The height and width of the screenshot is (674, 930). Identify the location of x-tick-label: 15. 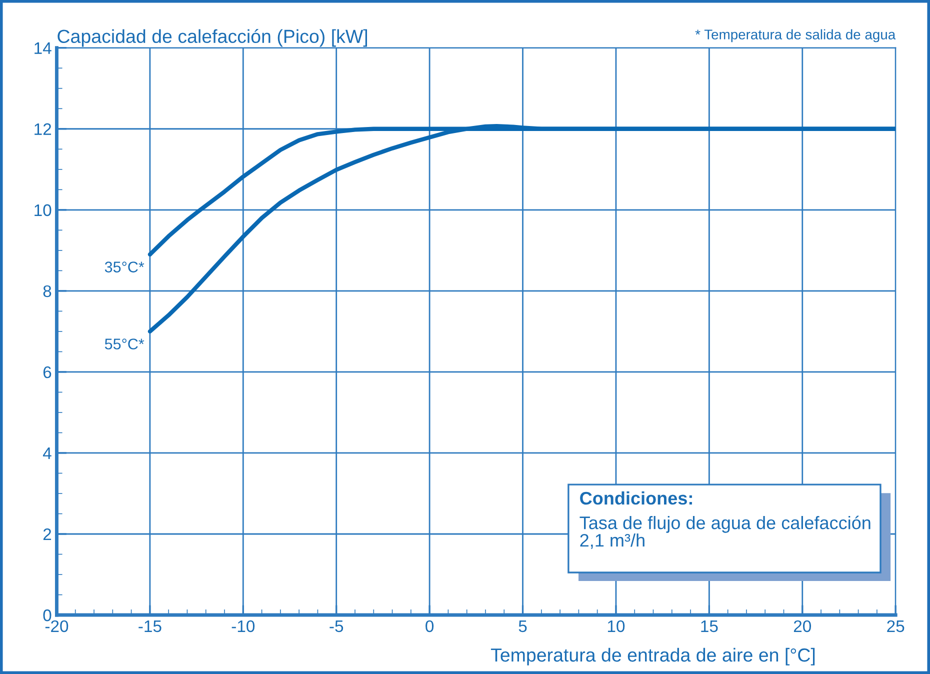
(709, 626).